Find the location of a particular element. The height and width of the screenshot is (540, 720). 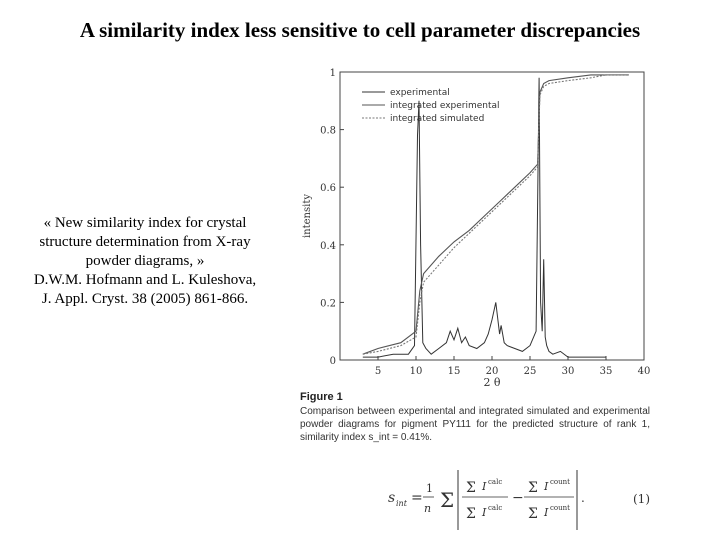

y-tick-label: 1 is located at coordinates (333, 73).